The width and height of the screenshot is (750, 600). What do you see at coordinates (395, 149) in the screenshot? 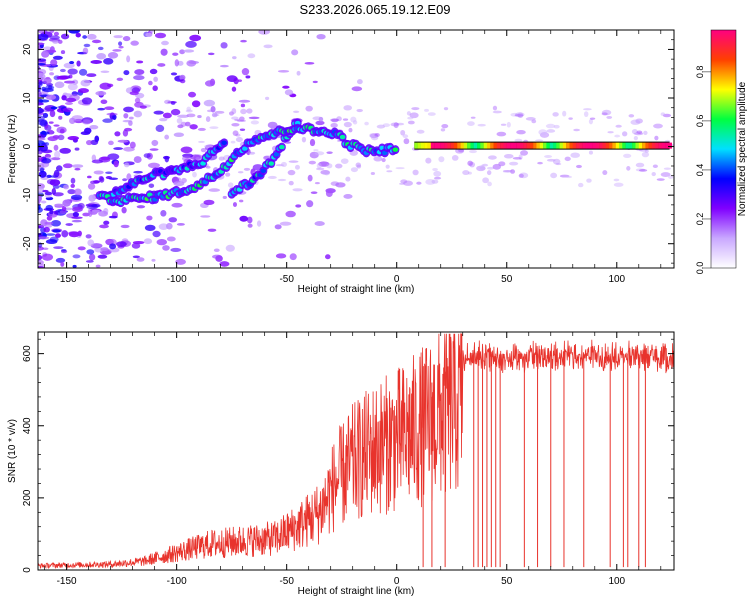
I see `main-ridge-core` at bounding box center [395, 149].